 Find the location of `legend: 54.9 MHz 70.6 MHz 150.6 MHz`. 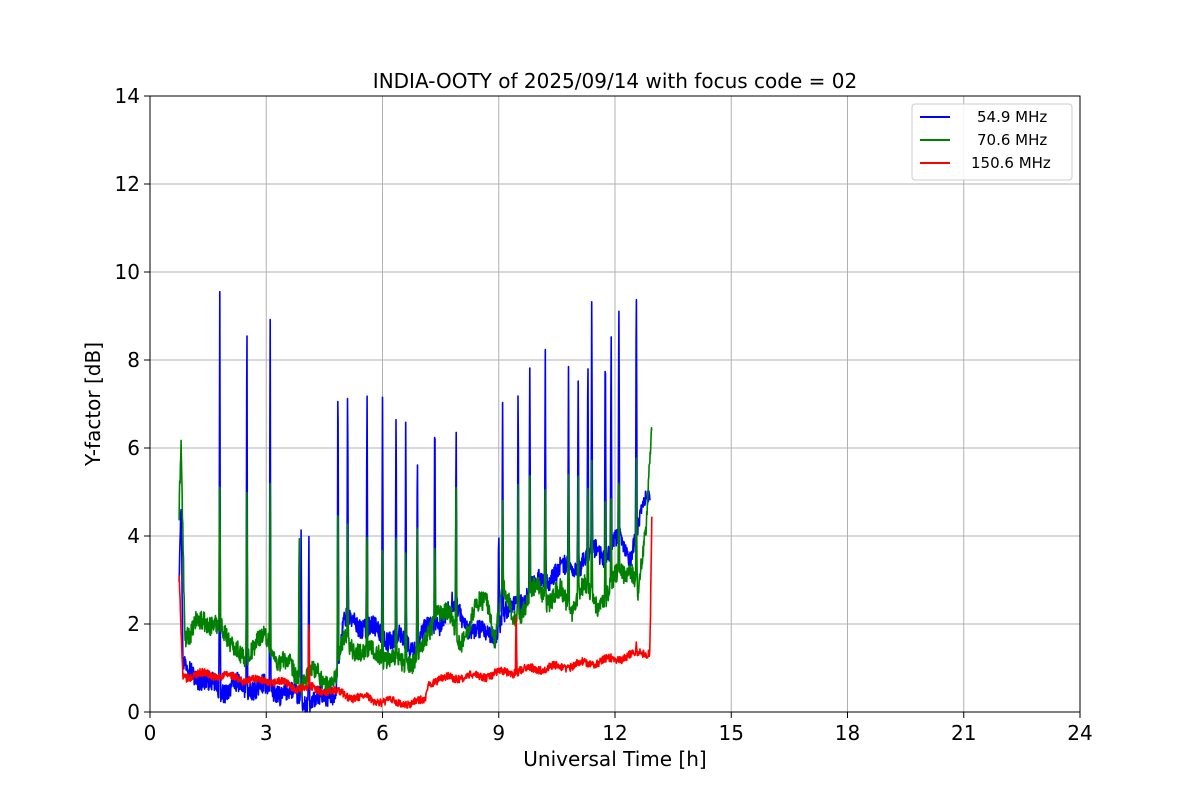

legend: 54.9 MHz 70.6 MHz 150.6 MHz is located at coordinates (992, 142).